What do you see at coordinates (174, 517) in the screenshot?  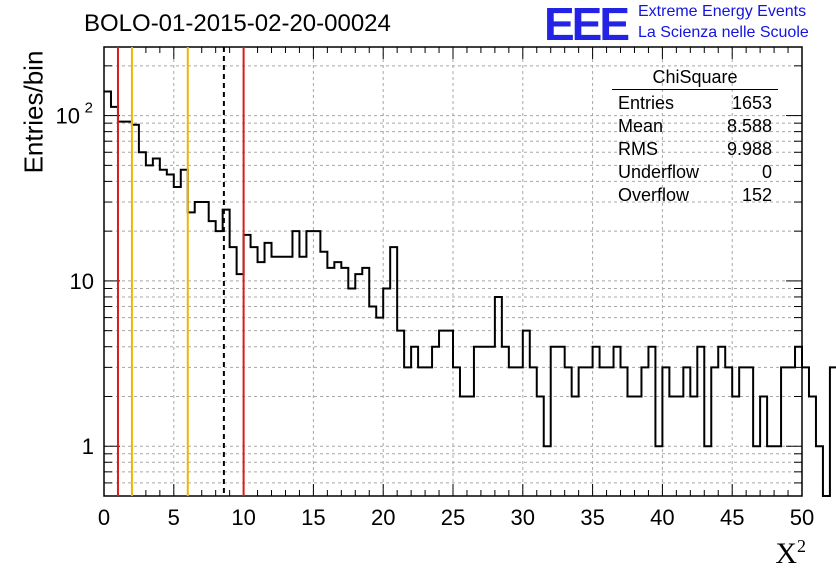 I see `x-tick-label: 5` at bounding box center [174, 517].